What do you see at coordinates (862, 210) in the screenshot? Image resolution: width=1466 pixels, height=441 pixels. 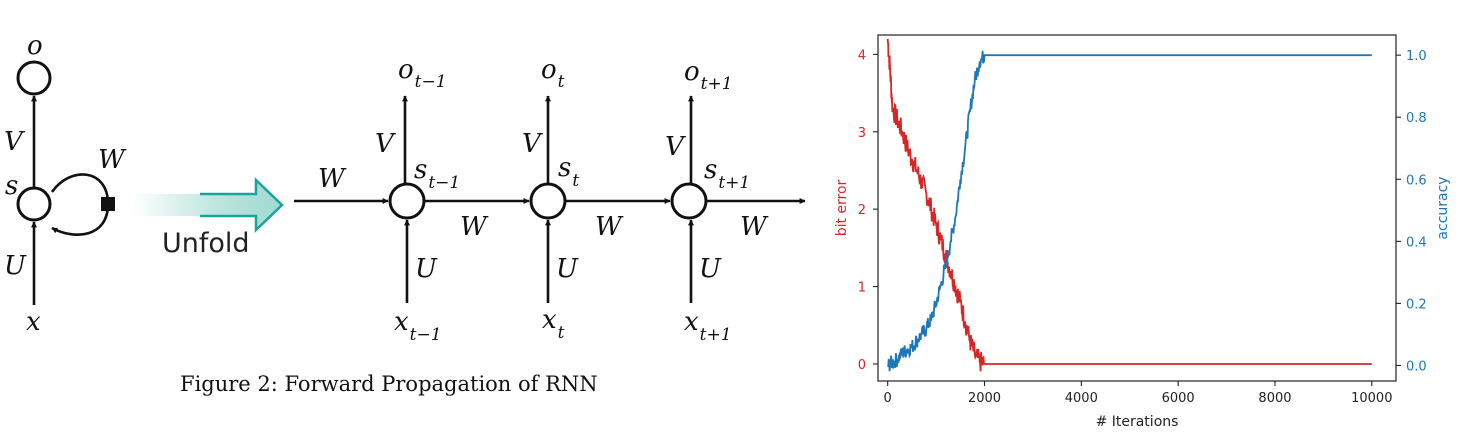 I see `left-y-tick-label: 2` at bounding box center [862, 210].